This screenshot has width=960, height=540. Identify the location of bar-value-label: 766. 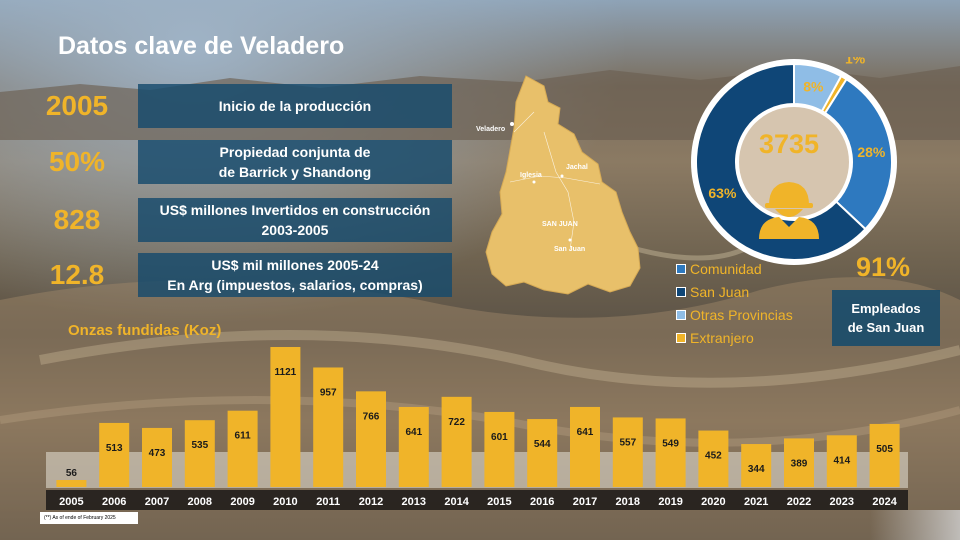
(371, 416).